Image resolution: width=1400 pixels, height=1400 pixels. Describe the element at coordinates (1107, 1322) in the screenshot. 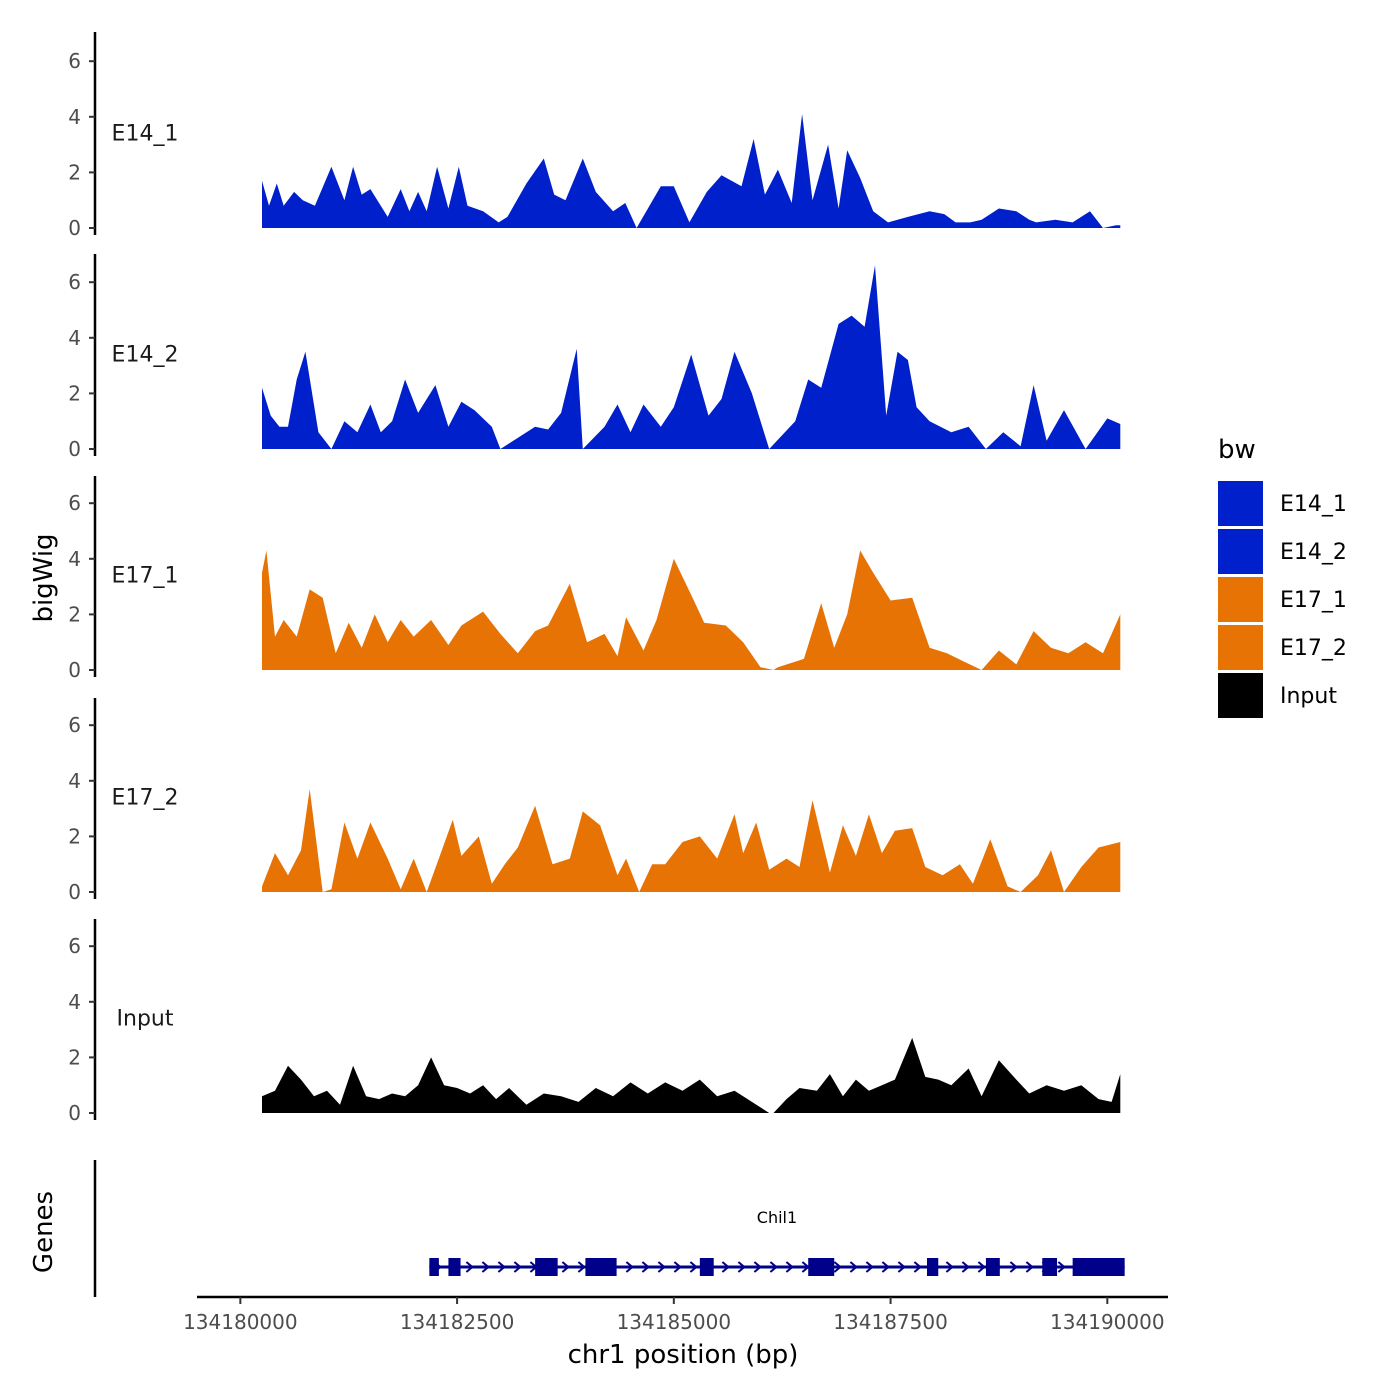

I see `x-tick-label: 134190000` at that location.